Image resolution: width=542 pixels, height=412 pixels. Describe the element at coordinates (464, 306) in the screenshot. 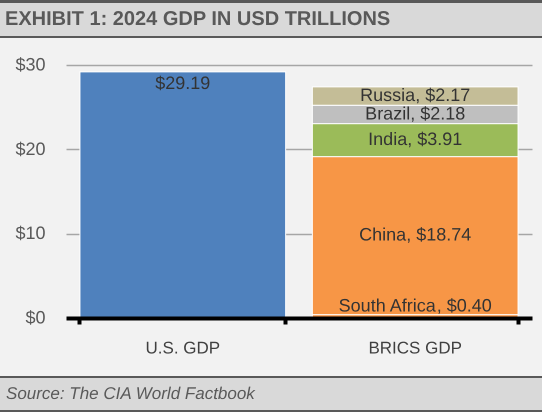

I see `data-label: , $0.40` at that location.